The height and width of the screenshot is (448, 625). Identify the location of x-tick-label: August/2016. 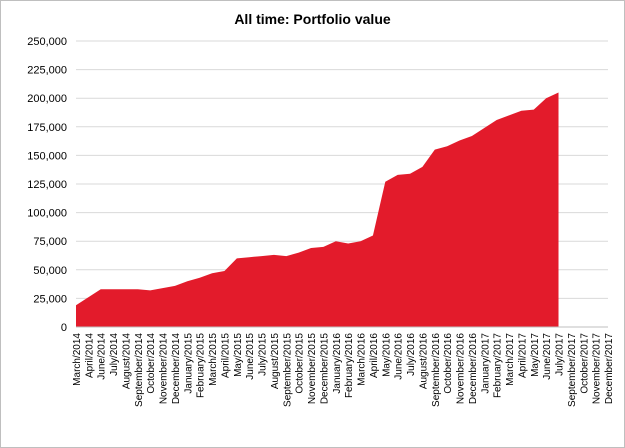
(423, 361).